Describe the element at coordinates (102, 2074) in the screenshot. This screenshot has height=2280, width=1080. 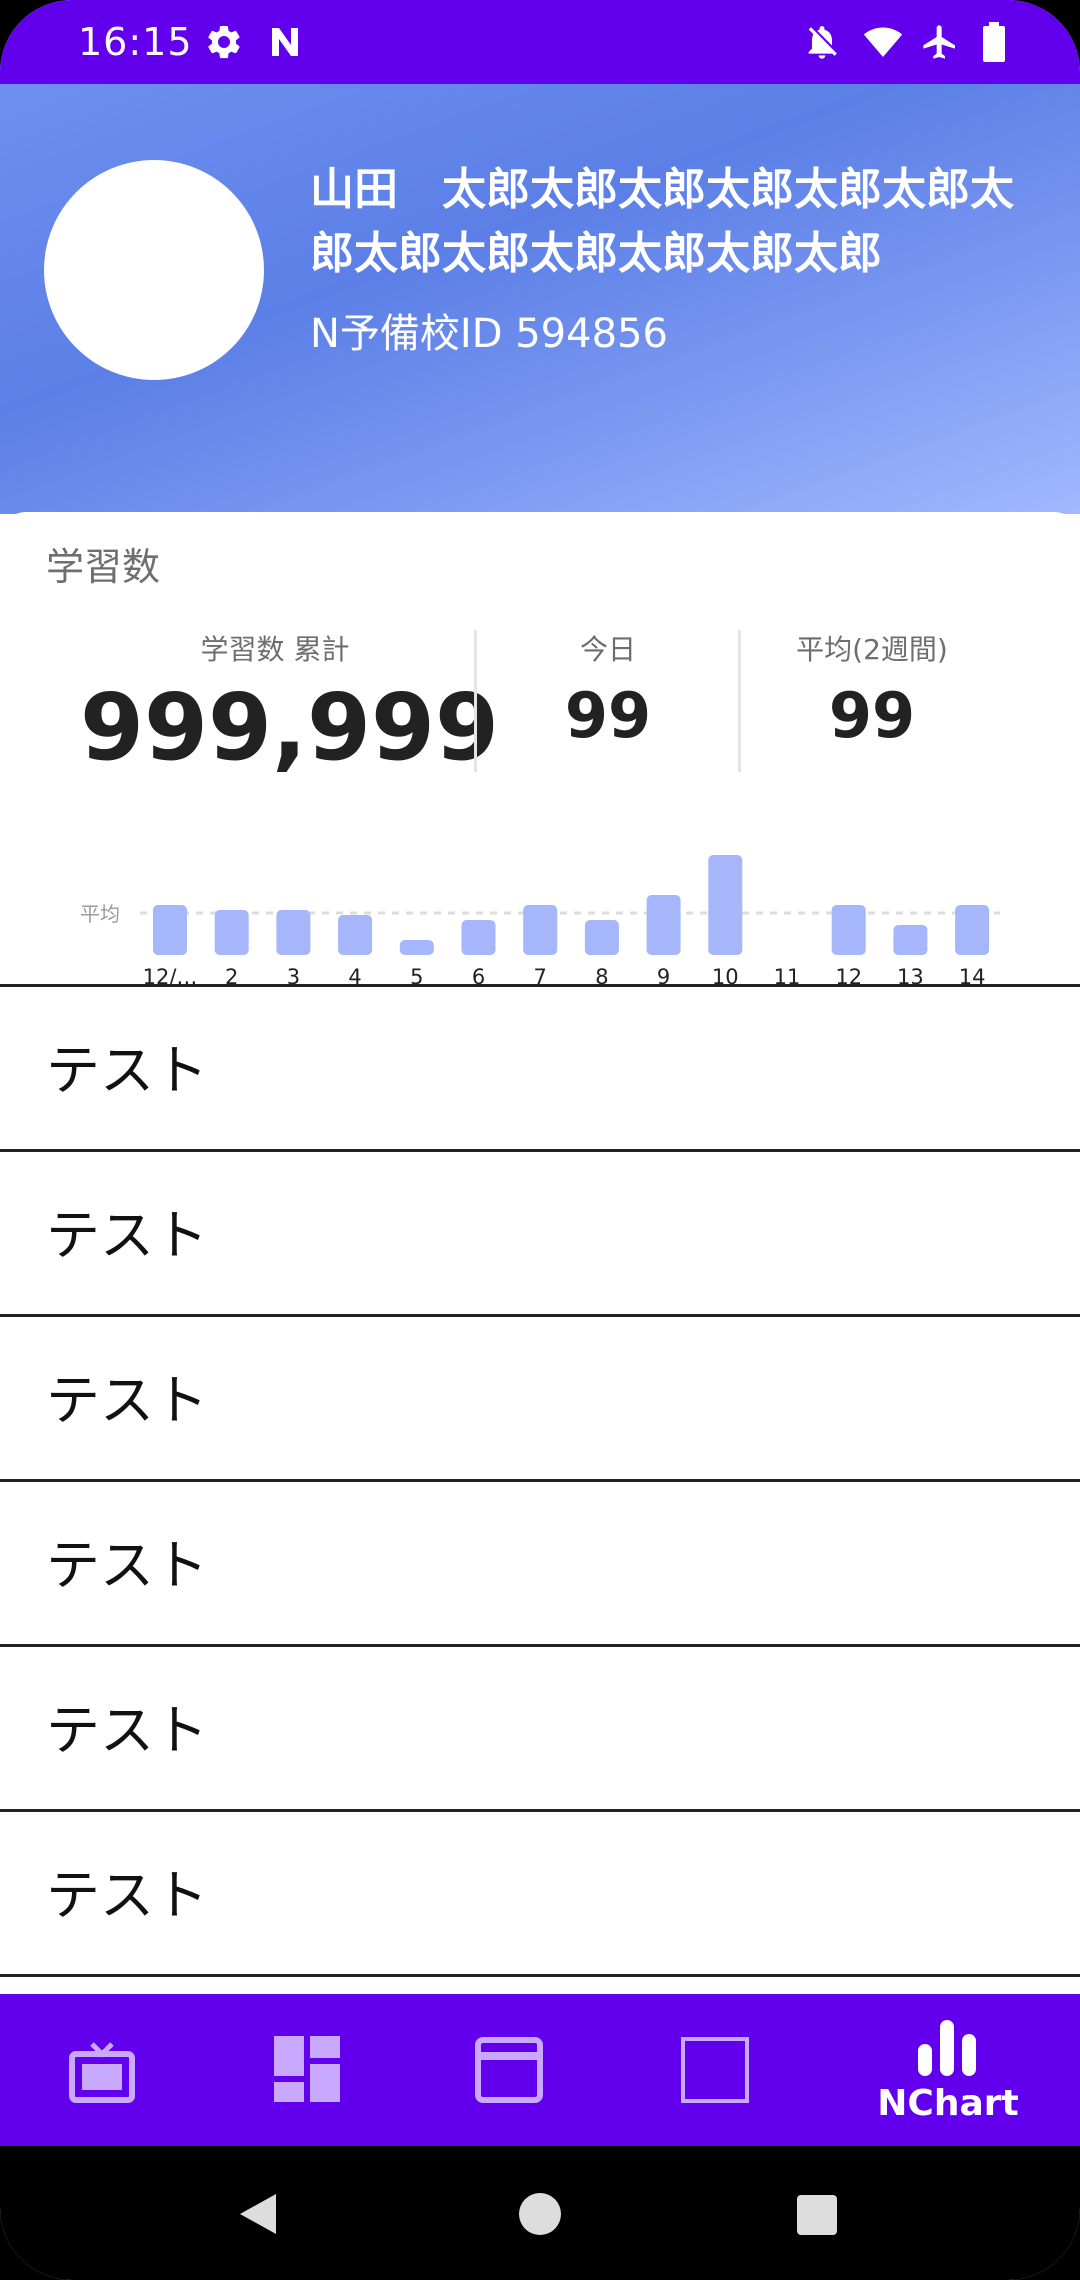
I see `tv-icon` at that location.